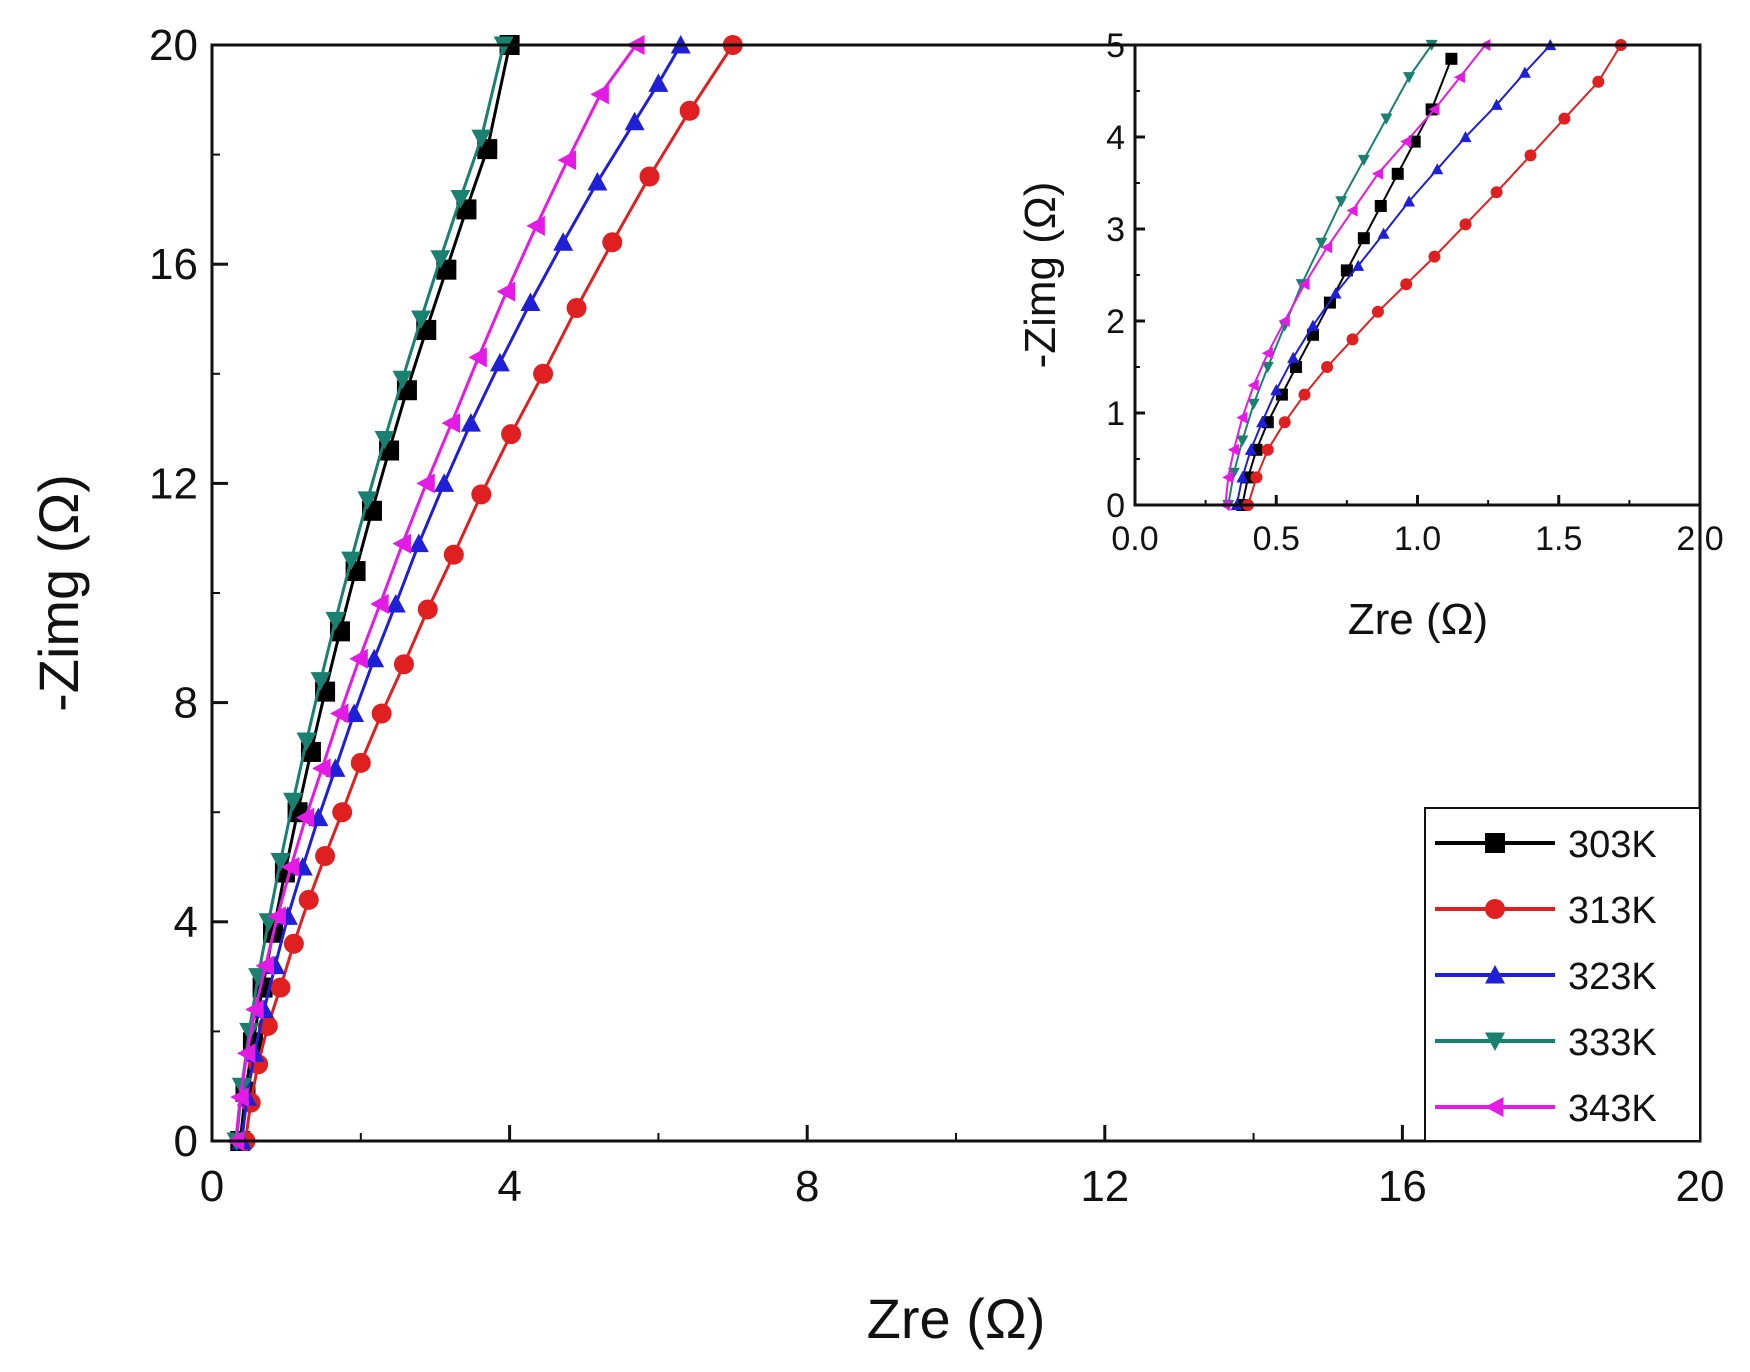 The height and width of the screenshot is (1372, 1750). Describe the element at coordinates (1546, 911) in the screenshot. I see `legend-item-313K: 313K` at that location.